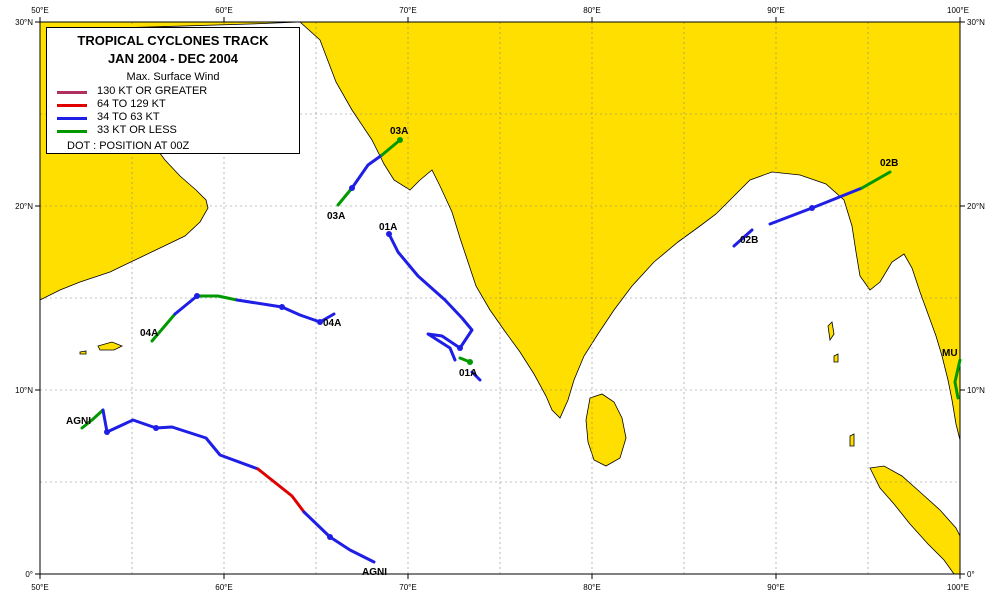 The width and height of the screenshot is (1000, 596). Describe the element at coordinates (500, 587) in the screenshot. I see `x-axis-labels-bottom: 50°E 60°E 70°E 80°E 90°E 100°E` at that location.